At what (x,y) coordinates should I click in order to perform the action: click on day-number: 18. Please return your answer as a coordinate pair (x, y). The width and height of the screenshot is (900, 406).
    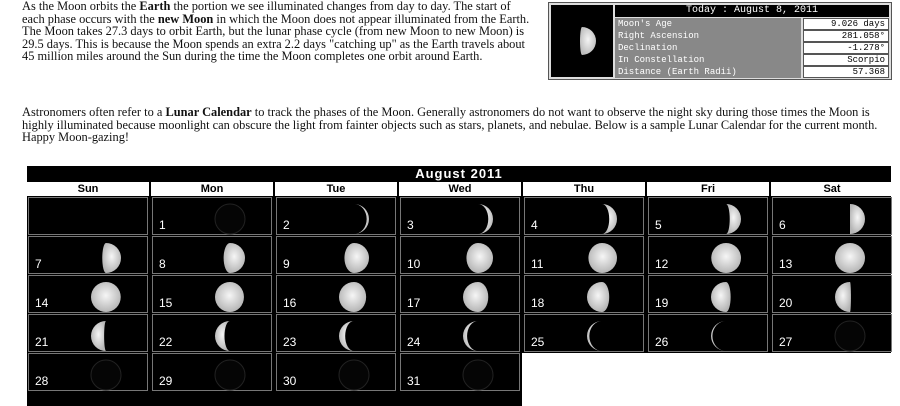
    Looking at the image, I should click on (538, 303).